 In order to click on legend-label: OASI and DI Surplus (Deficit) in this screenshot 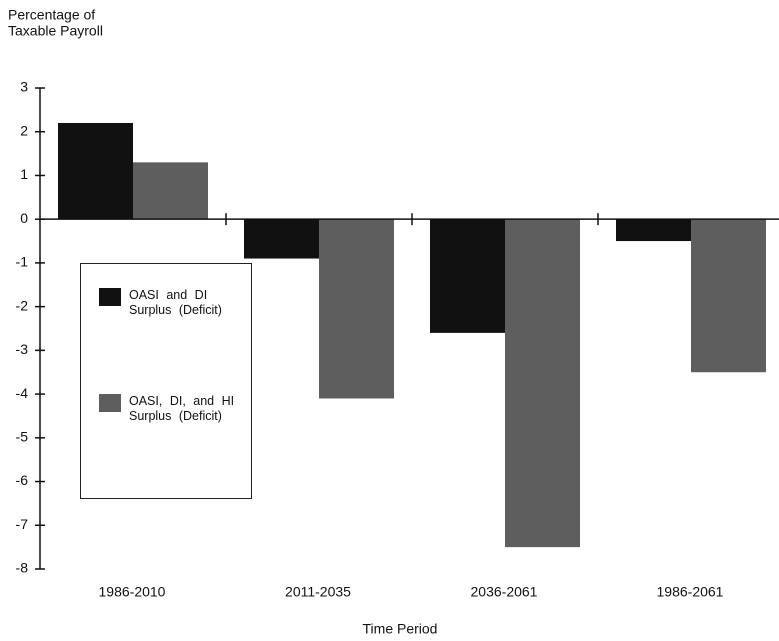, I will do `click(175, 302)`.